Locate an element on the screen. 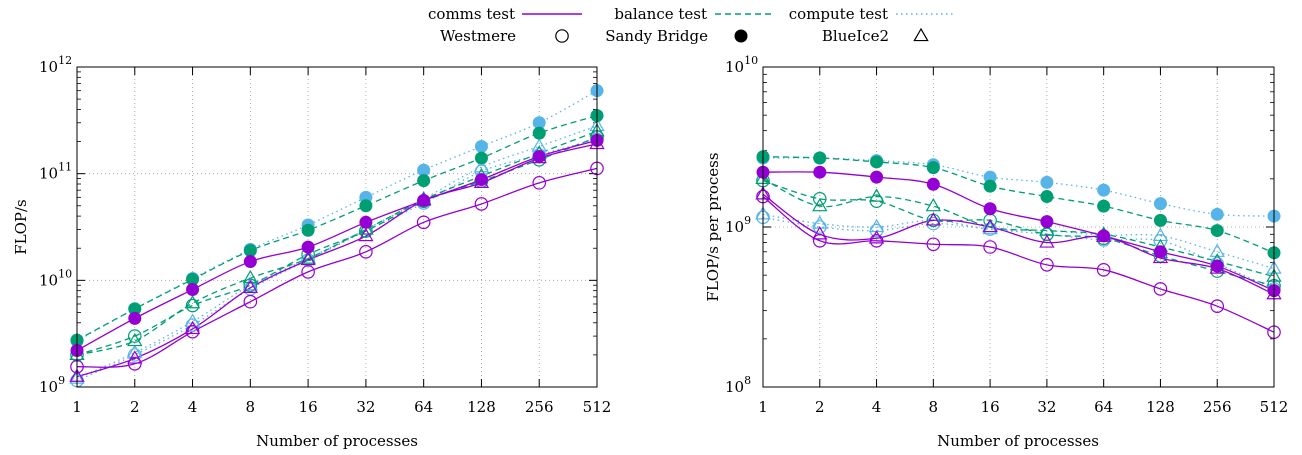 This screenshot has height=455, width=1302. y-tick-label: 10⁹ is located at coordinates (738, 225).